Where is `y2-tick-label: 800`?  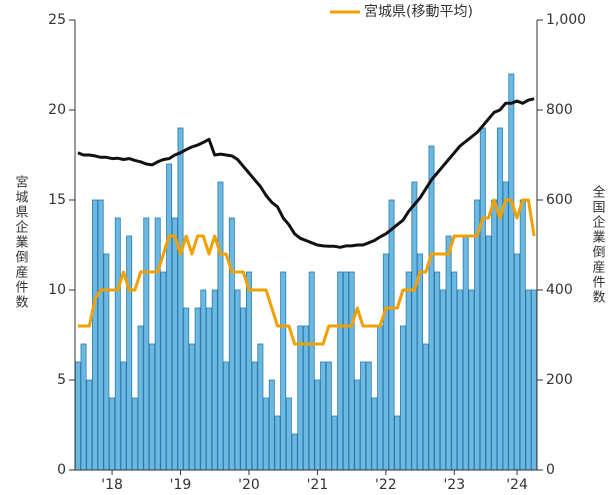 y2-tick-label: 800 is located at coordinates (559, 110).